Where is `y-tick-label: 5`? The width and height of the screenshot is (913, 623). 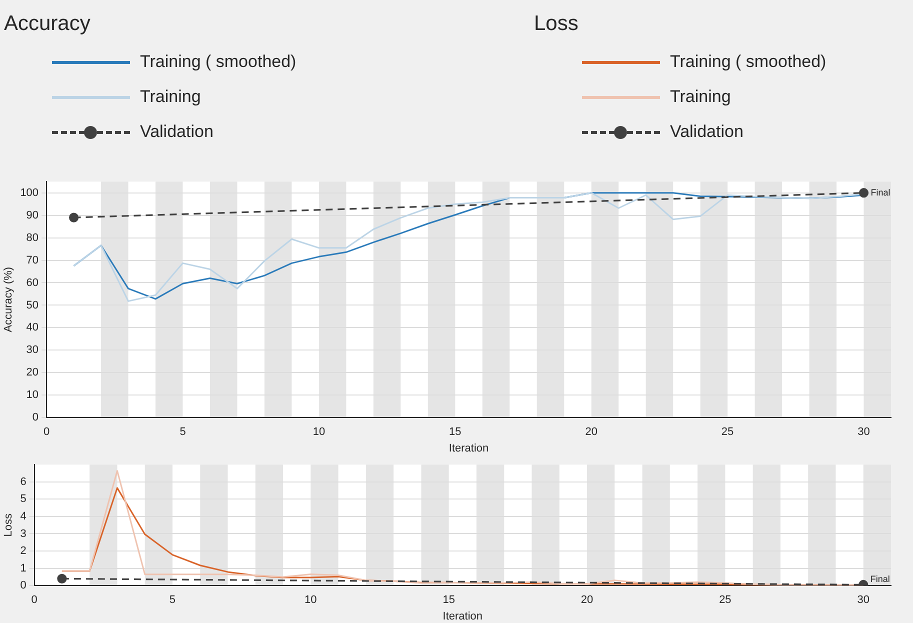 y-tick-label: 5 is located at coordinates (23, 499).